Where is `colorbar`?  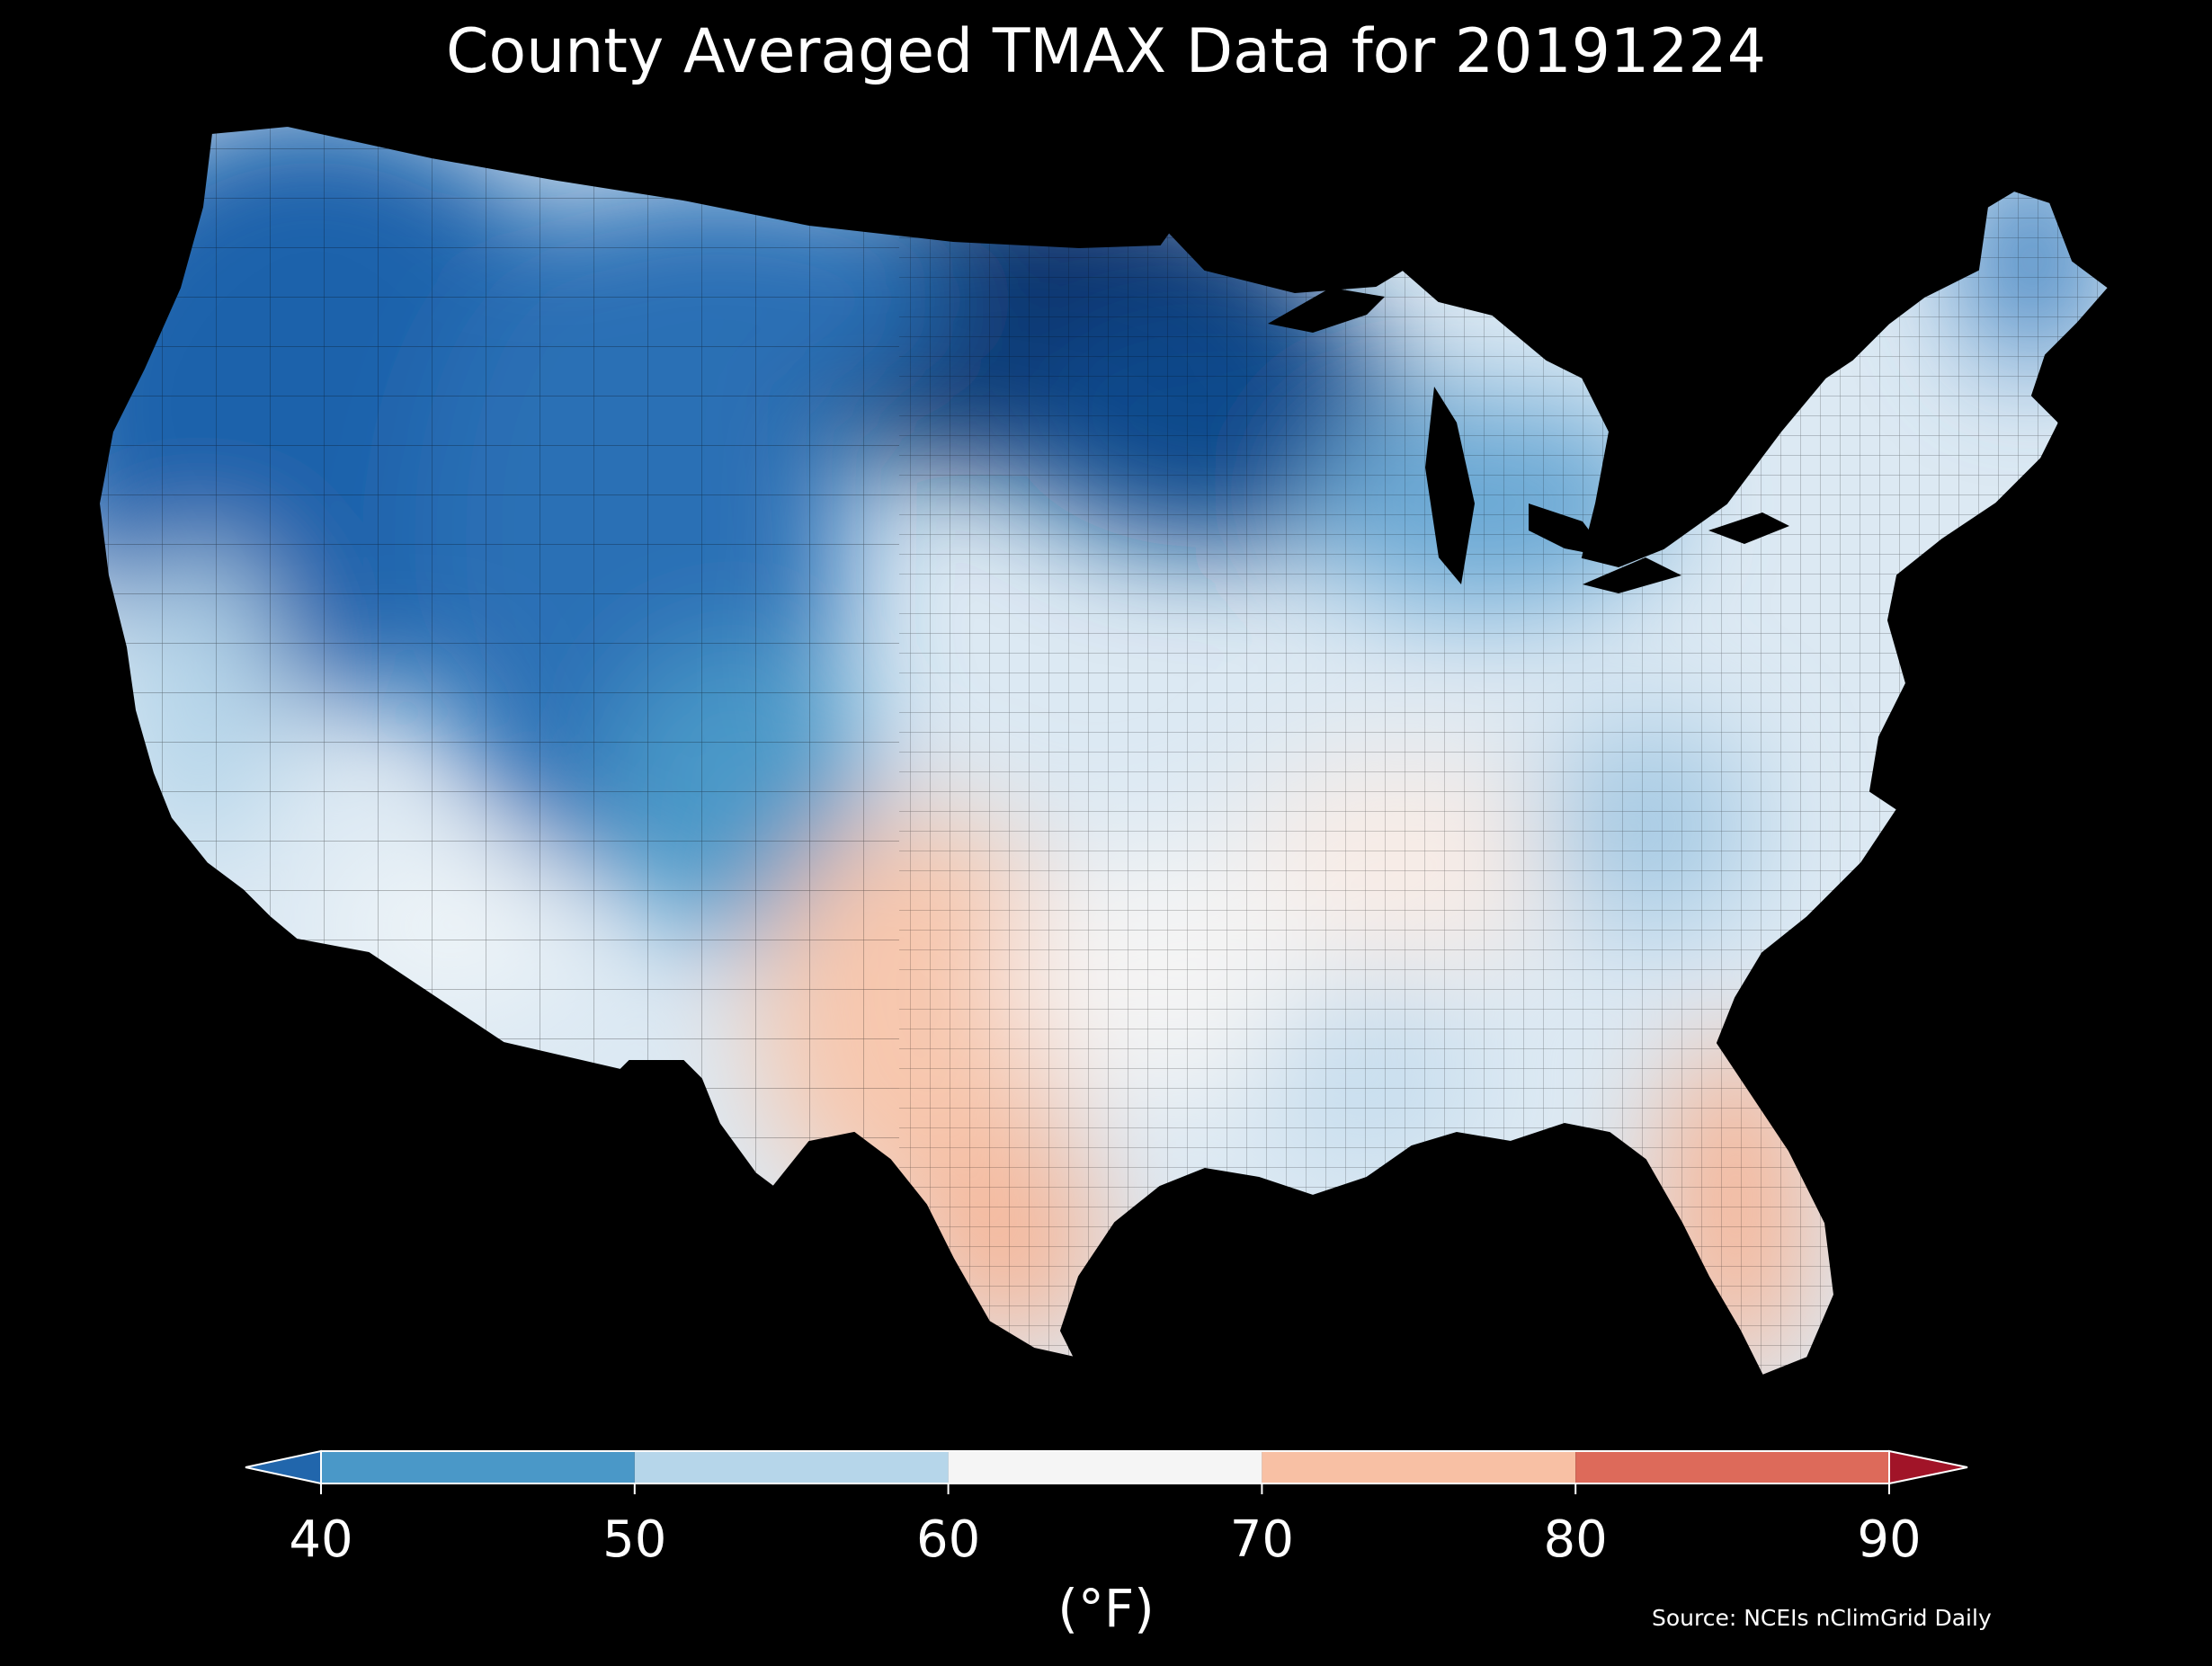
colorbar is located at coordinates (1106, 1471).